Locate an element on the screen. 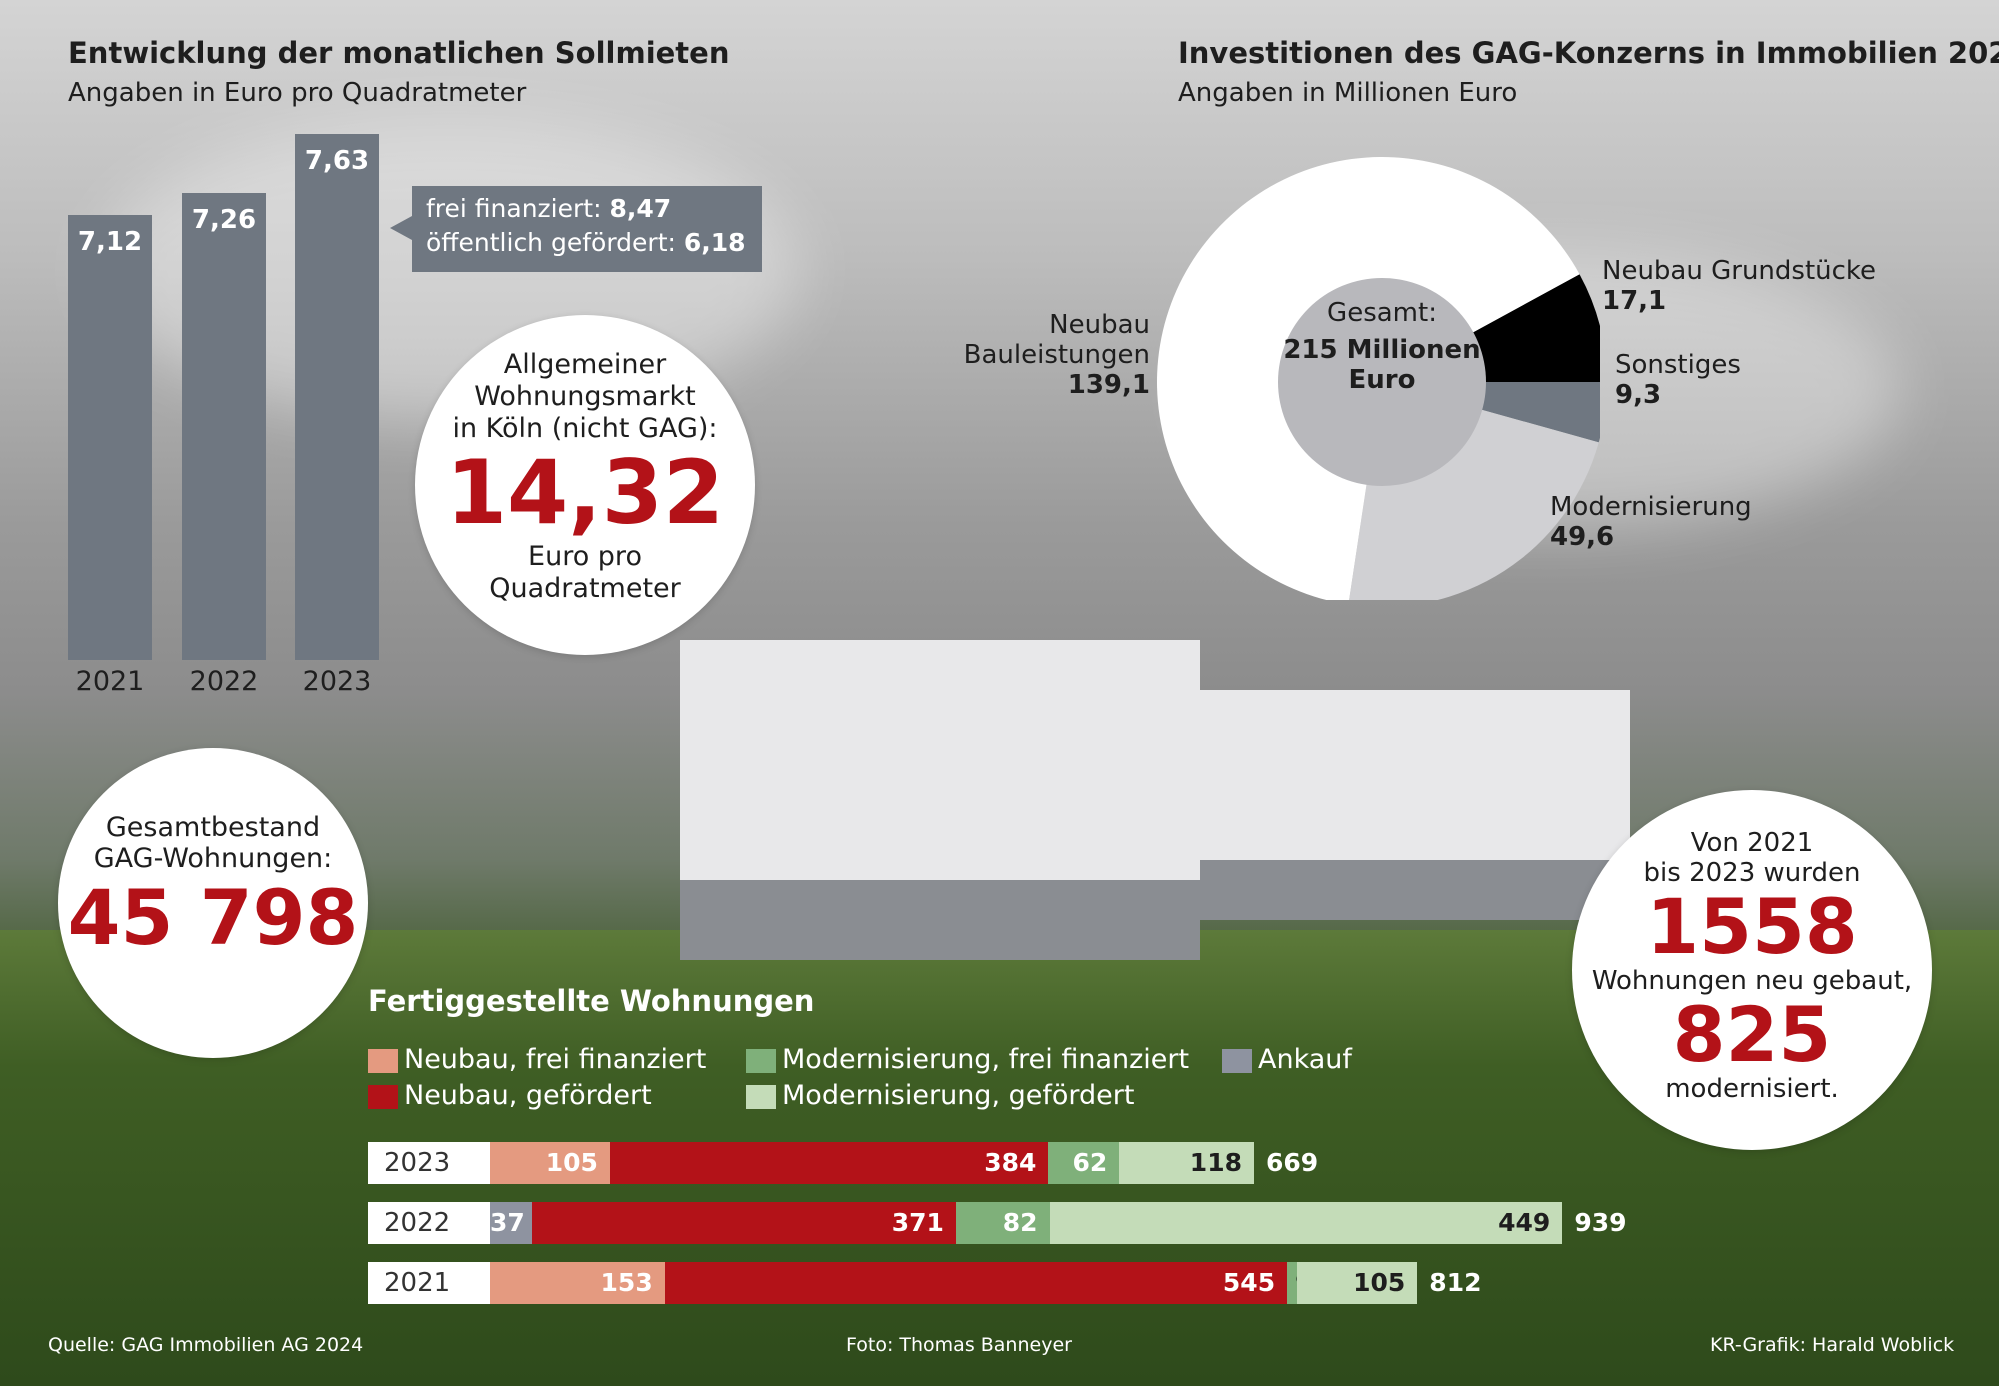 The height and width of the screenshot is (1386, 1999). legend-item: Ankauf is located at coordinates (1287, 1059).